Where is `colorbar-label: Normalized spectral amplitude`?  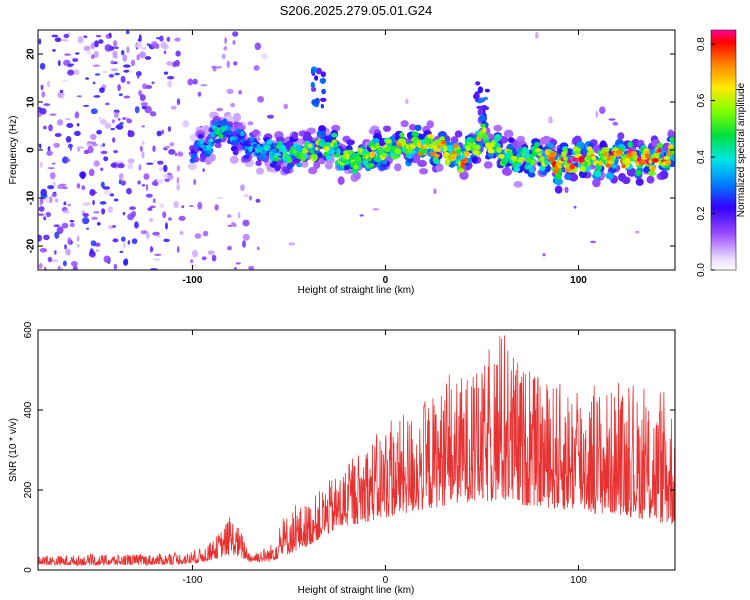
colorbar-label: Normalized spectral amplitude is located at coordinates (741, 149).